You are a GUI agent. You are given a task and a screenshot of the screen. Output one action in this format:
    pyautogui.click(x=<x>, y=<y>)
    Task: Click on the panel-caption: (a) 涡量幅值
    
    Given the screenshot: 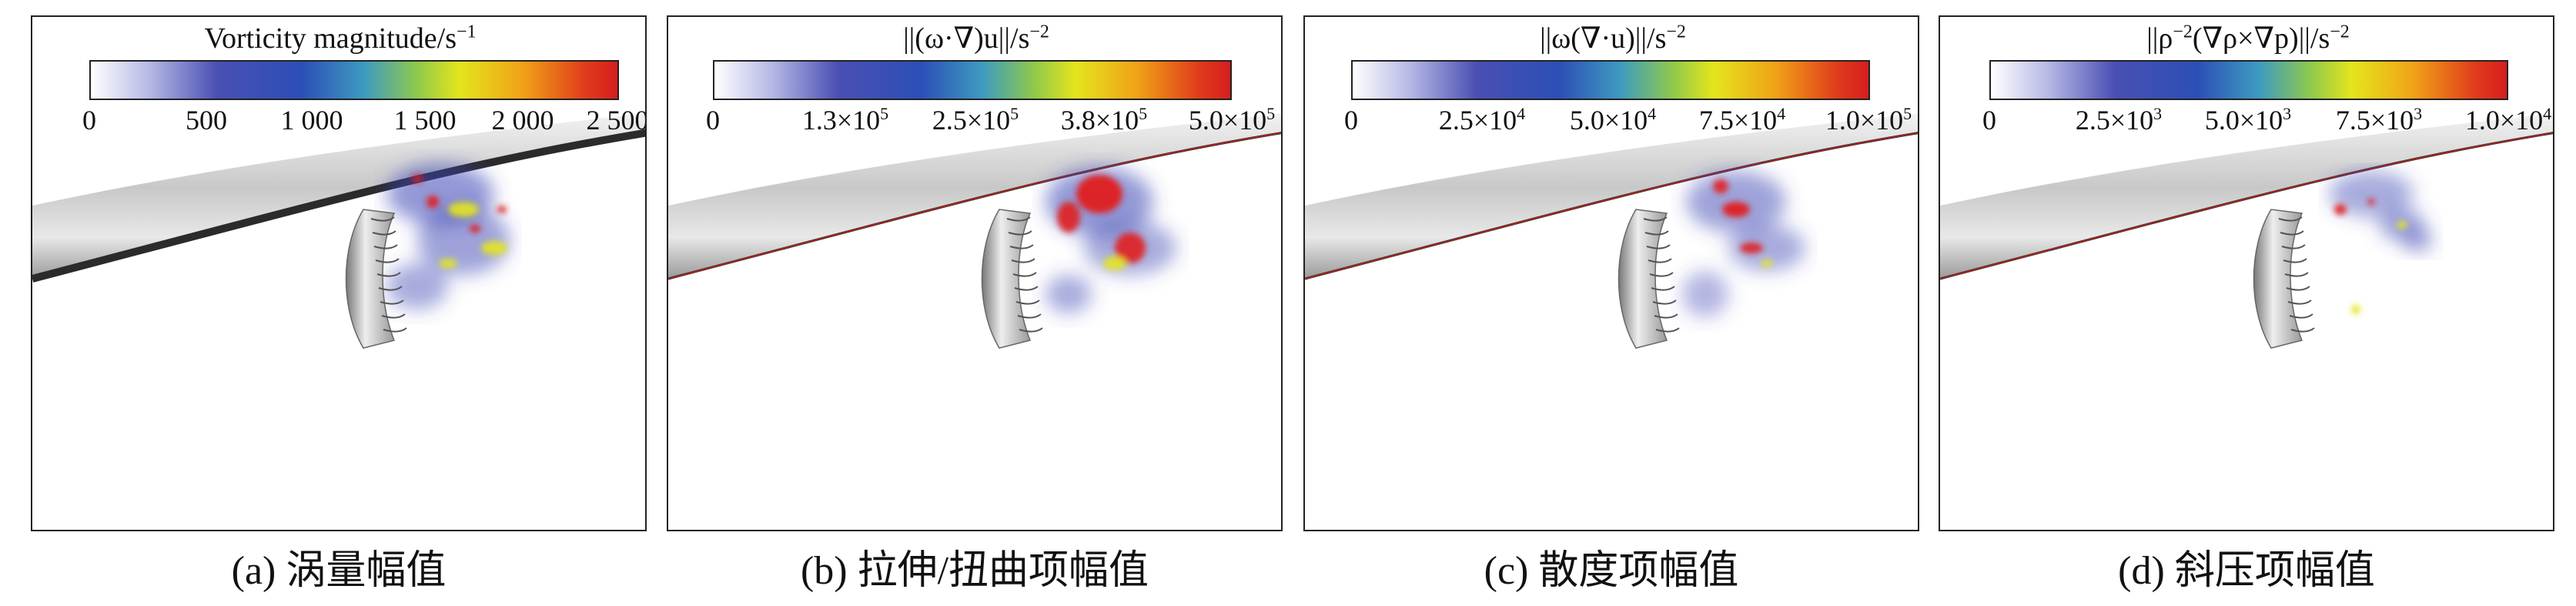 What is the action you would take?
    pyautogui.click(x=339, y=571)
    